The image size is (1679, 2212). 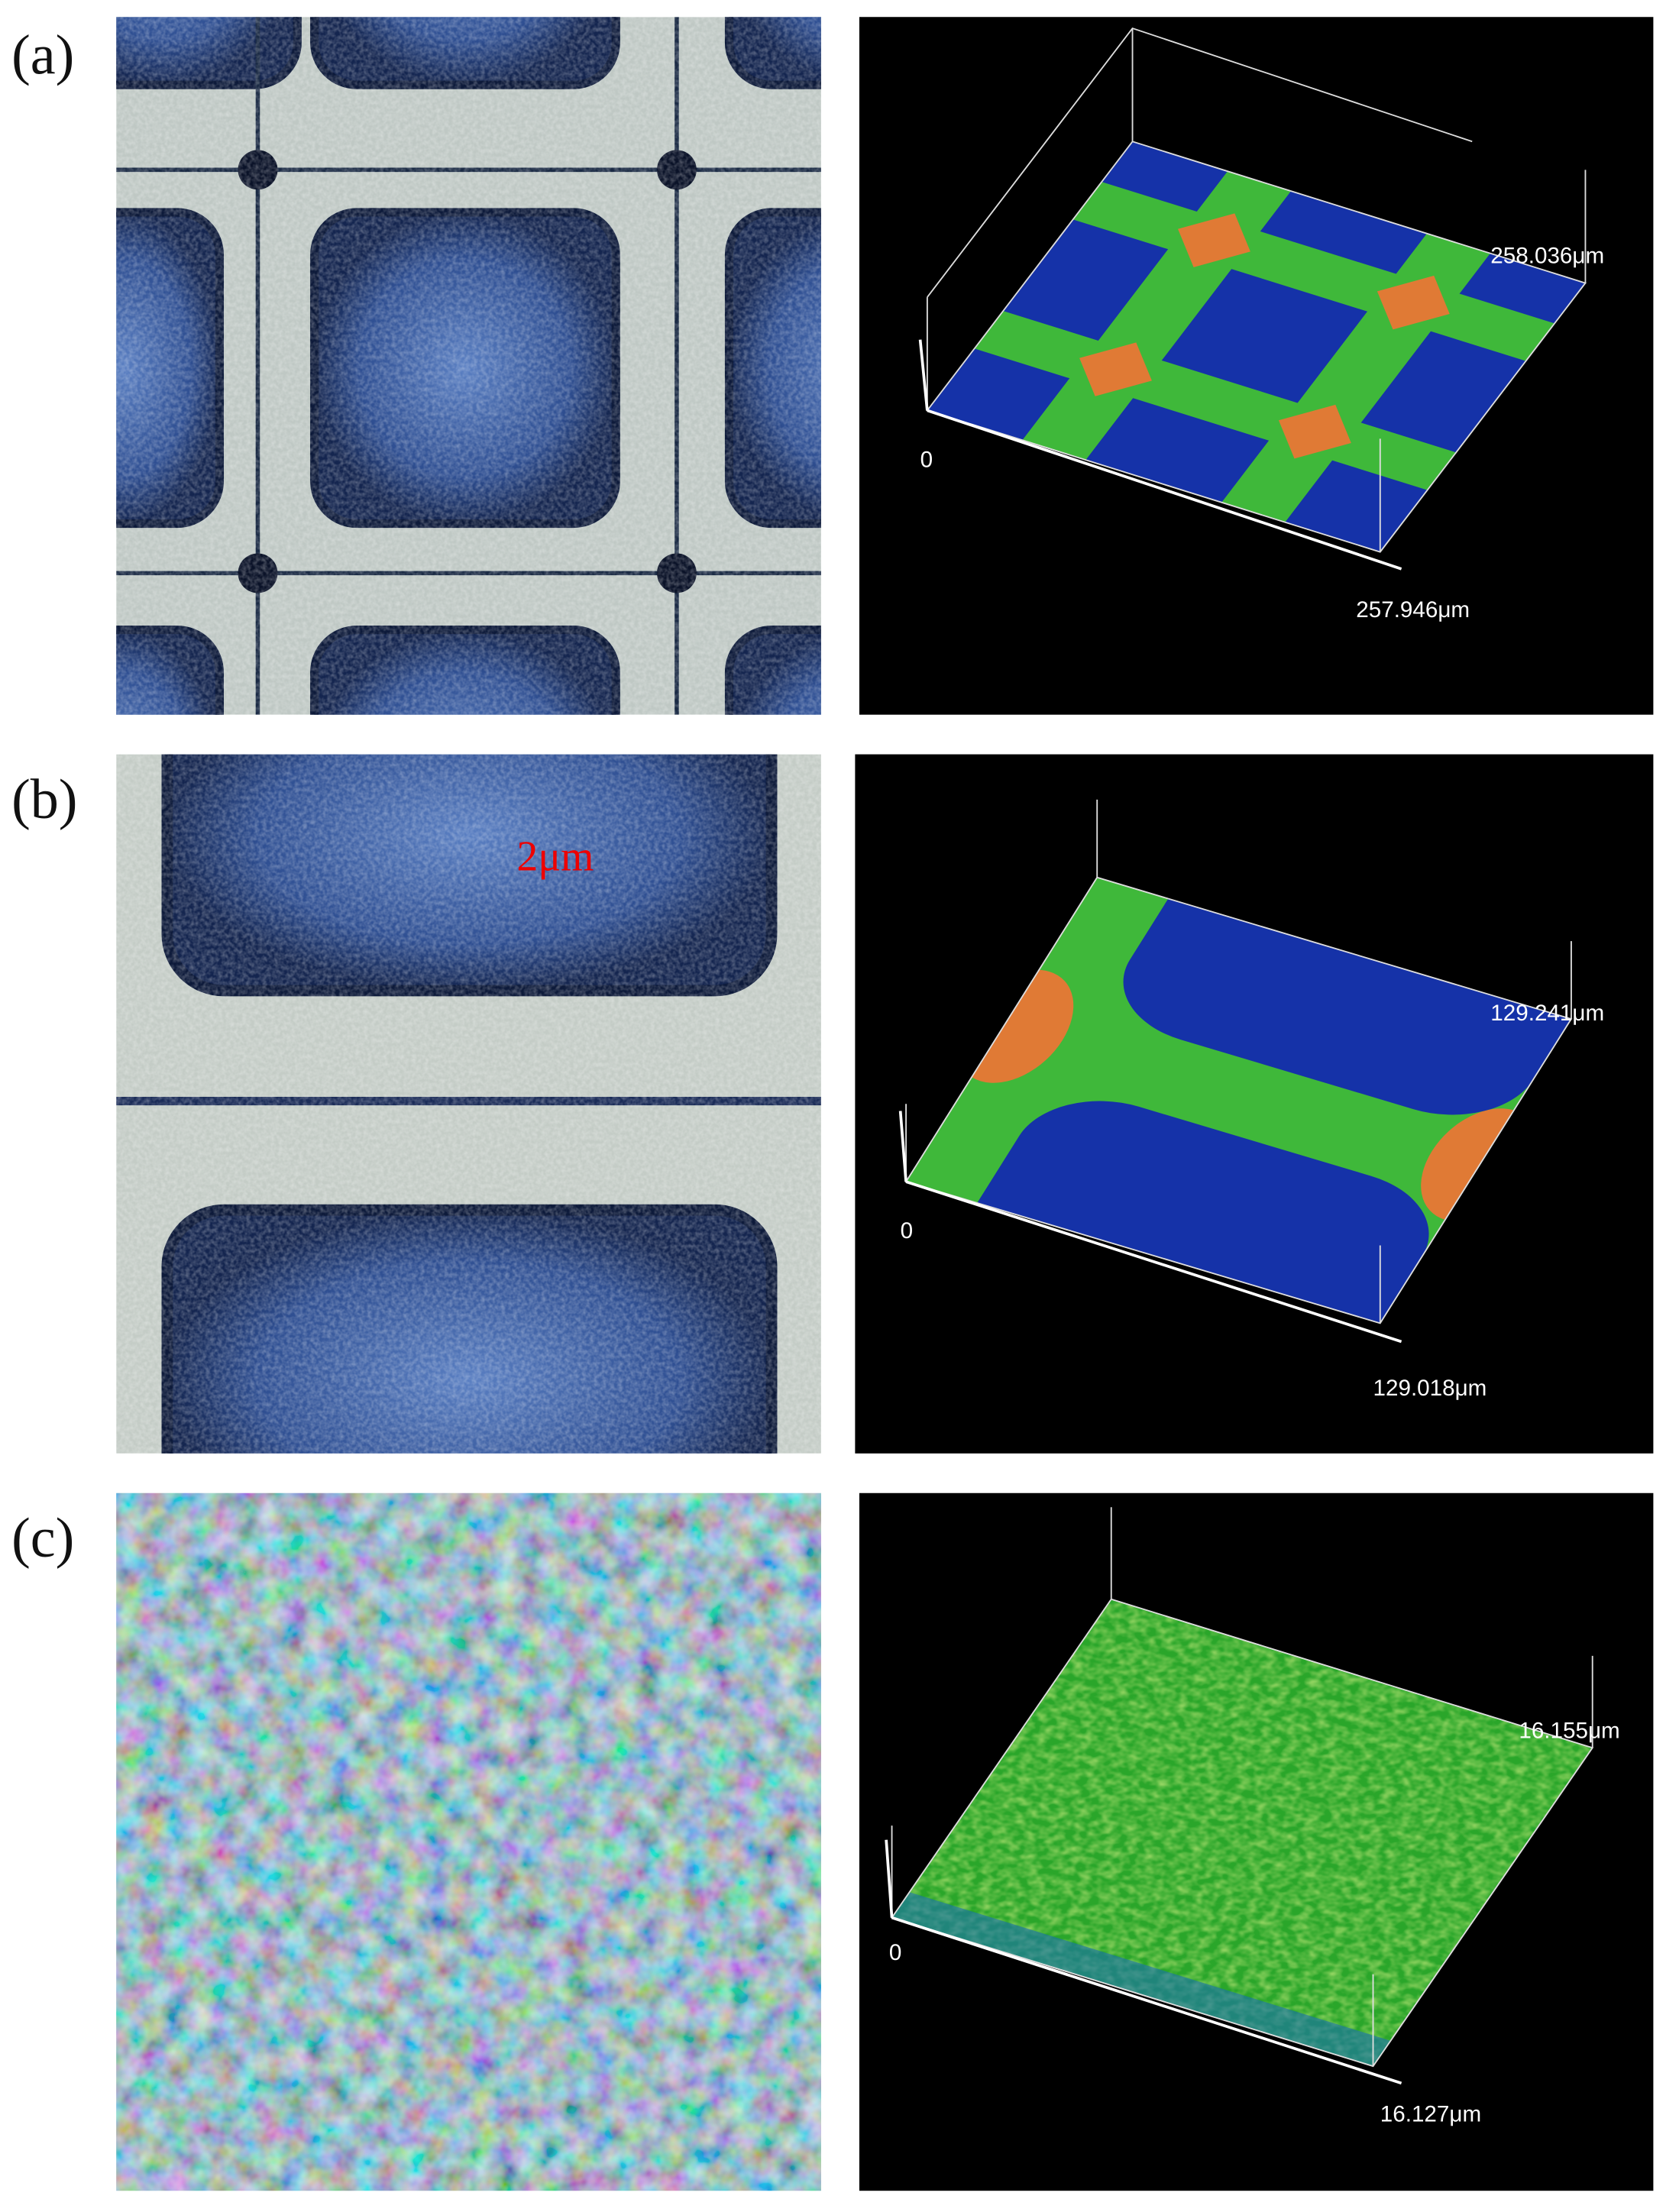 I want to click on panel-label: (c), so click(x=43, y=1538).